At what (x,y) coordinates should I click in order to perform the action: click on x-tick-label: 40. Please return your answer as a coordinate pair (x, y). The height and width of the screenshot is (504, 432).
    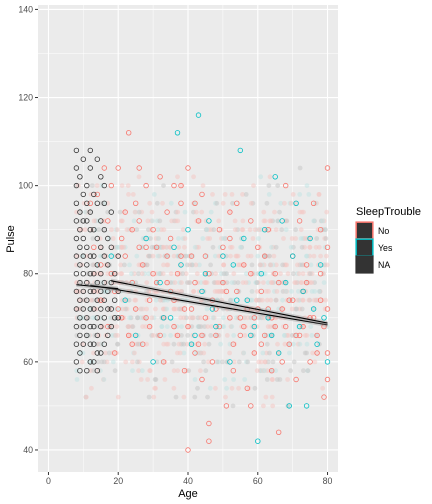
    Looking at the image, I should click on (188, 481).